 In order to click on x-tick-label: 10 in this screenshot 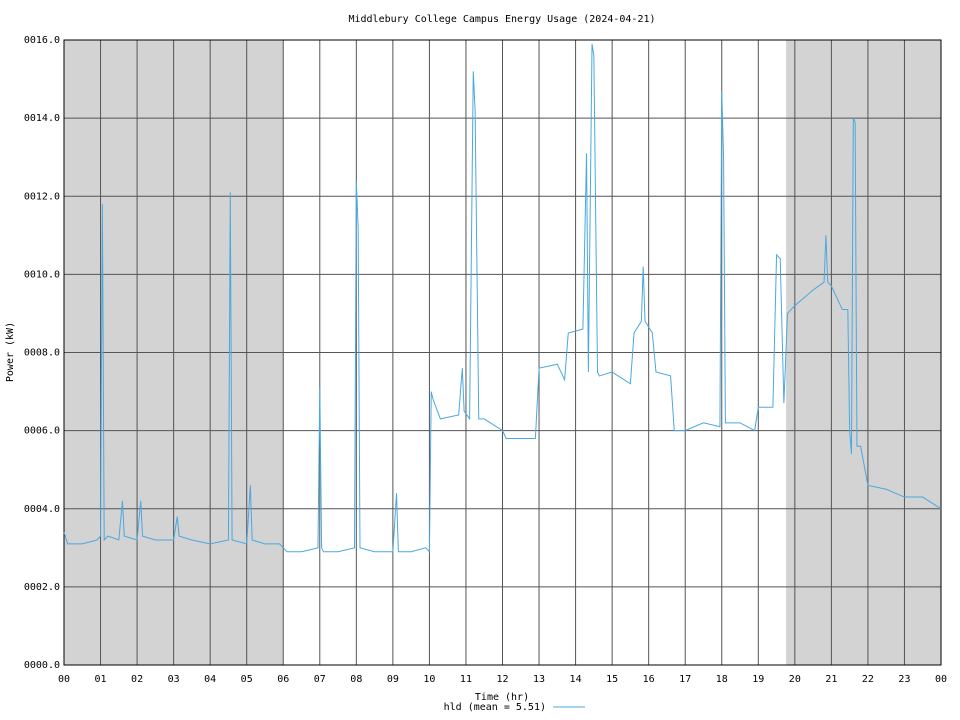, I will do `click(429, 679)`.